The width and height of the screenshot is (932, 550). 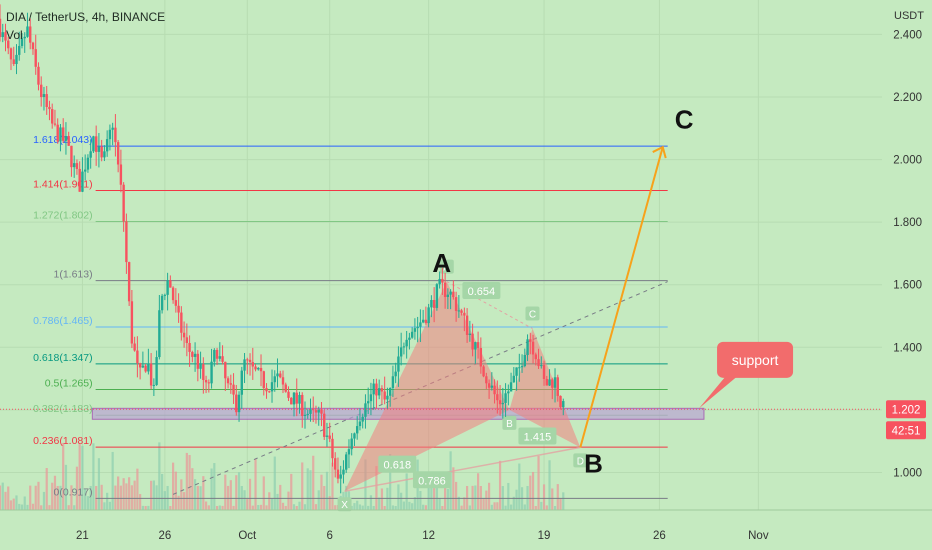 What do you see at coordinates (428, 536) in the screenshot?
I see `time-tick-label: 12` at bounding box center [428, 536].